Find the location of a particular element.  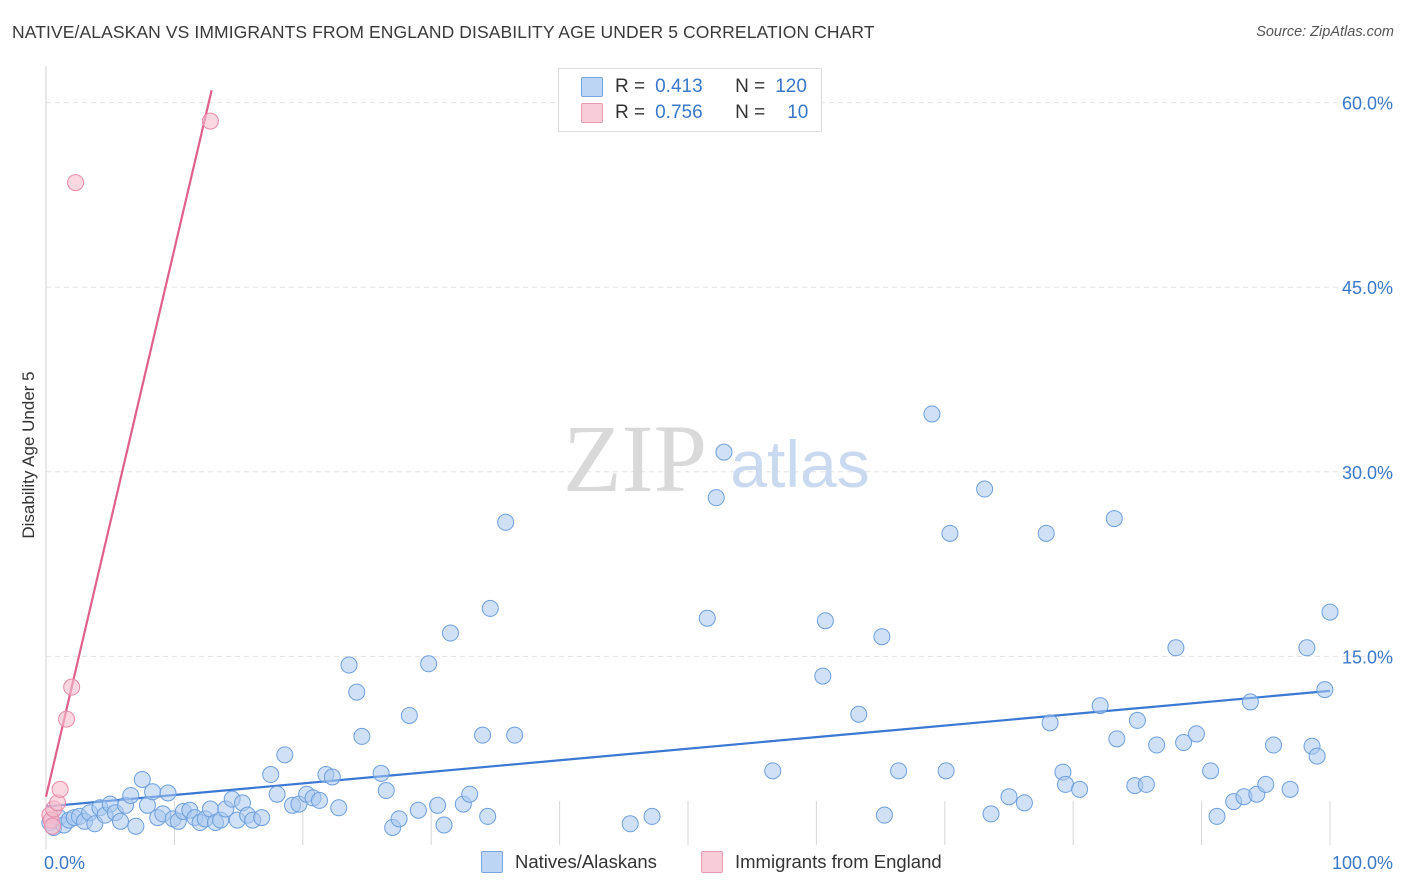

legend-n-value: 120 is located at coordinates (791, 86).